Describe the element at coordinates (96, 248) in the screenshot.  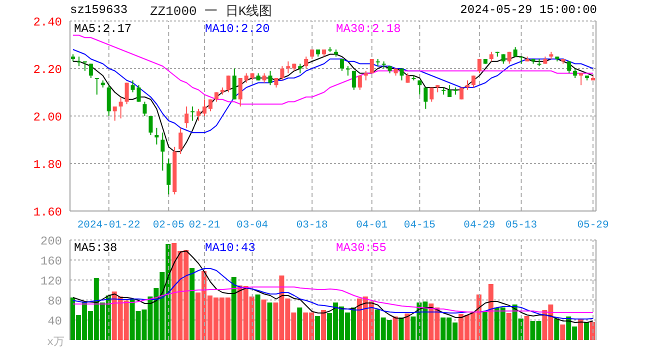
I see `text: MA5:38` at that location.